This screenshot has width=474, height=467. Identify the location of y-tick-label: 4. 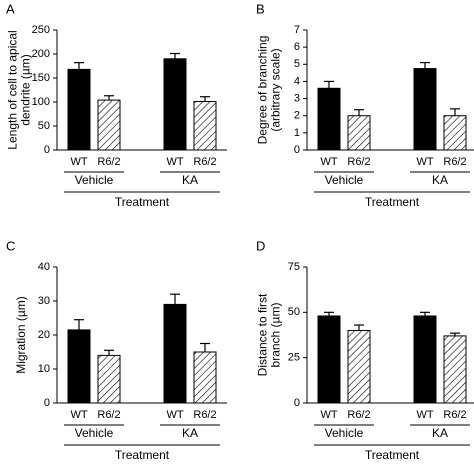
(297, 81).